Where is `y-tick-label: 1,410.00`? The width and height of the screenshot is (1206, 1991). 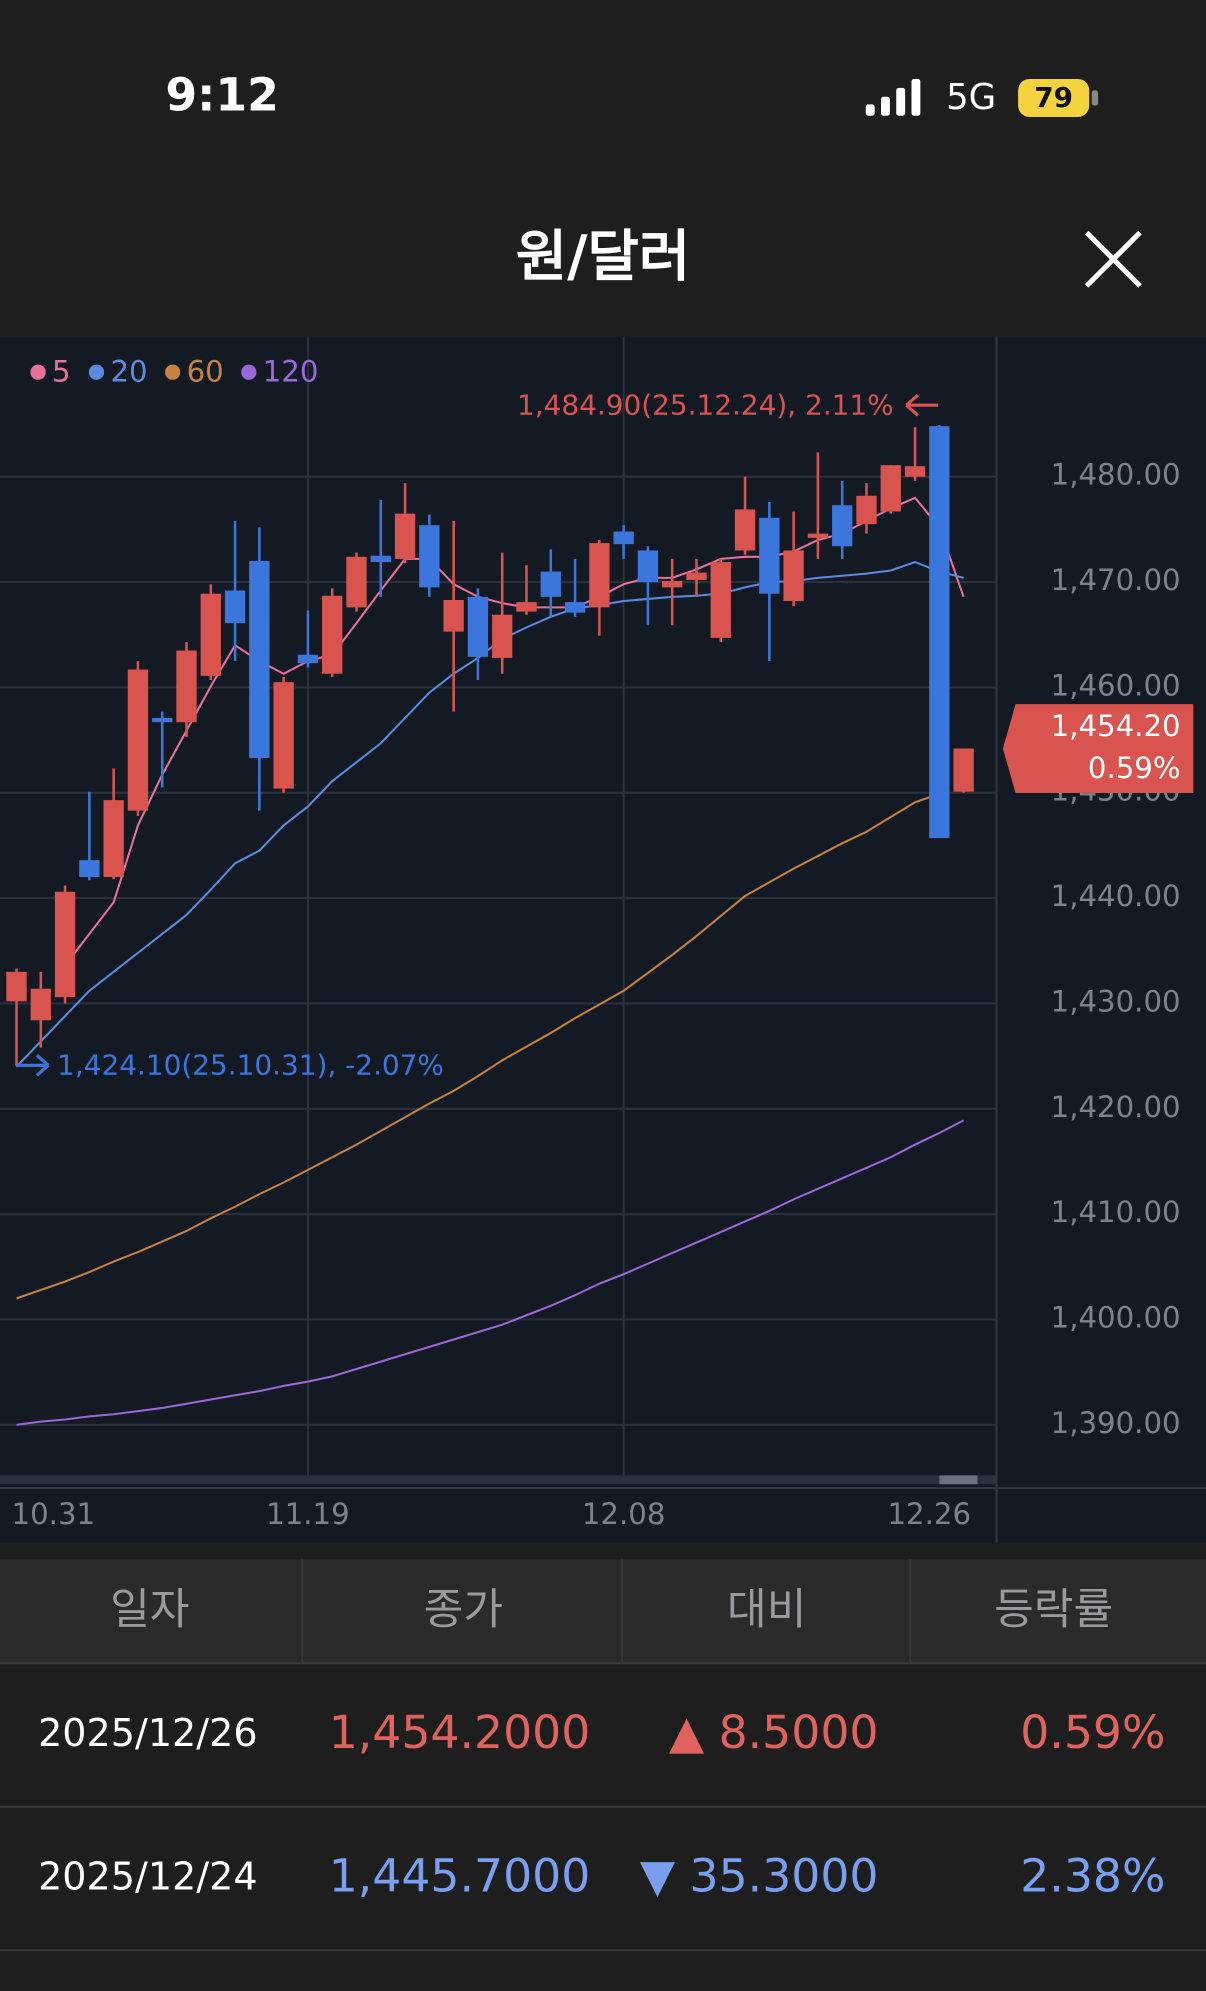 y-tick-label: 1,410.00 is located at coordinates (1116, 1212).